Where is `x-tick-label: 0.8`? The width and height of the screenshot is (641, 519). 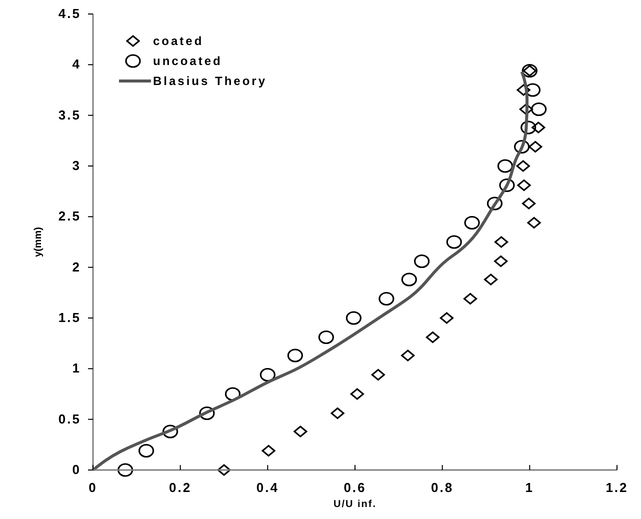 x-tick-label: 0.8 is located at coordinates (442, 487).